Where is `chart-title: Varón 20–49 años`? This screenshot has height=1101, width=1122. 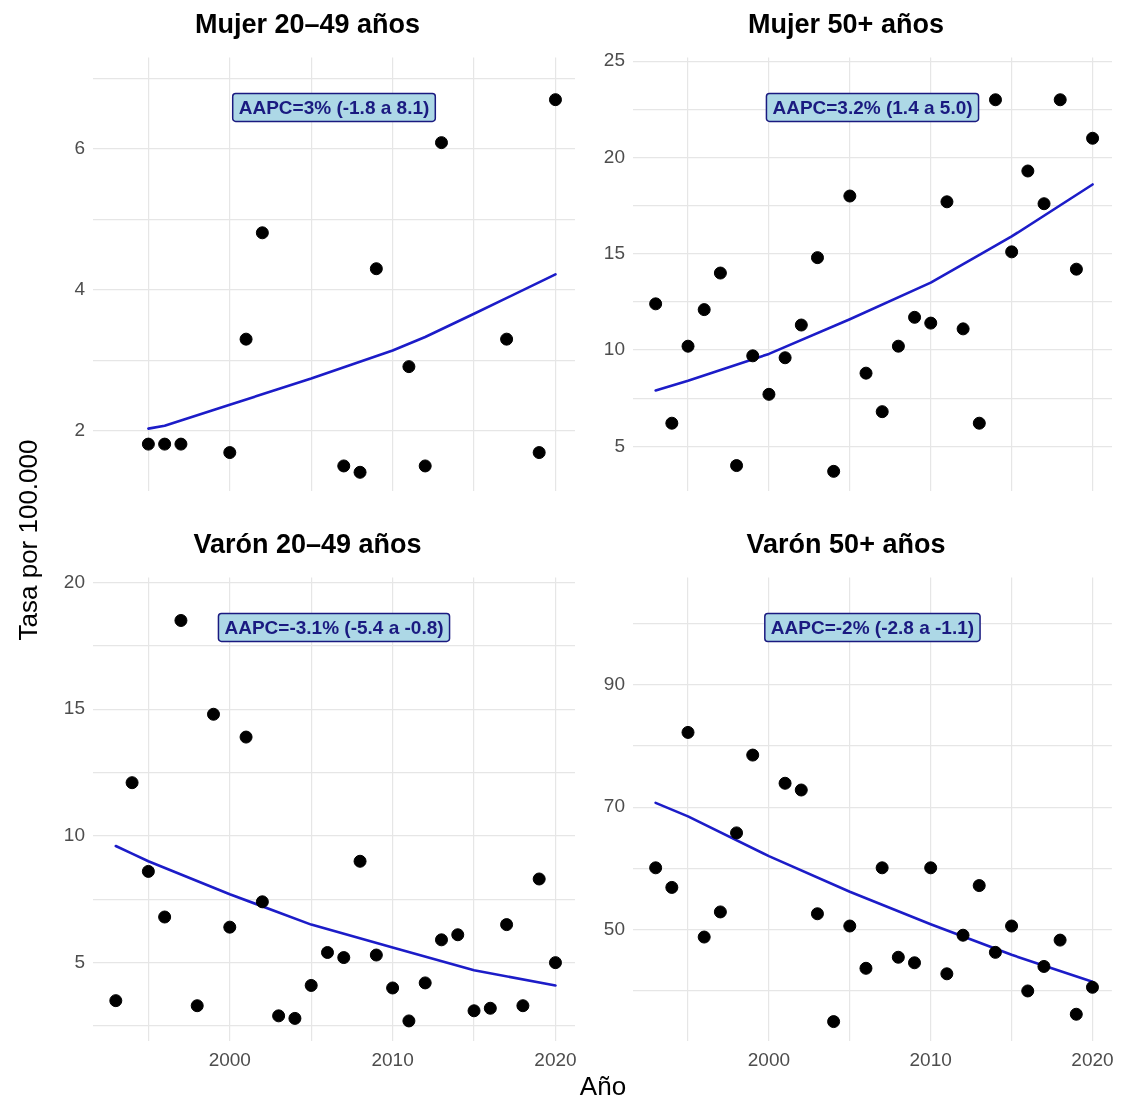 chart-title: Varón 20–49 años is located at coordinates (307, 543).